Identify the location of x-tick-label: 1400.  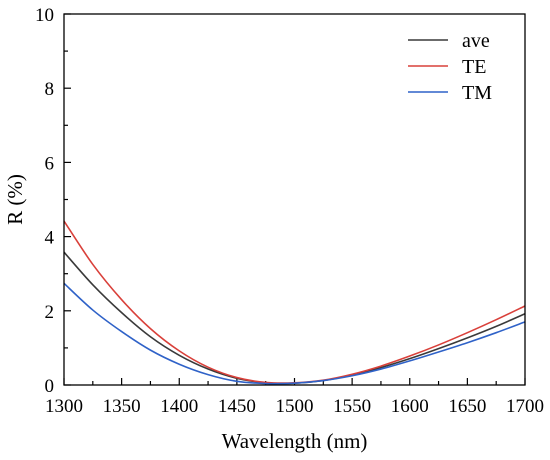
(179, 406).